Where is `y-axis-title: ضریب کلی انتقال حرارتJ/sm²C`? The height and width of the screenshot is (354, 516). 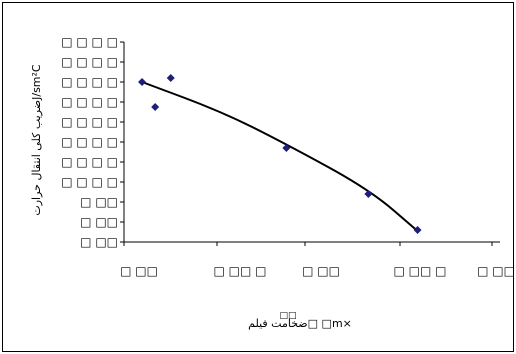
y-axis-title: ضریب کلی انتقال حرارتJ/sm²C is located at coordinates (36, 140).